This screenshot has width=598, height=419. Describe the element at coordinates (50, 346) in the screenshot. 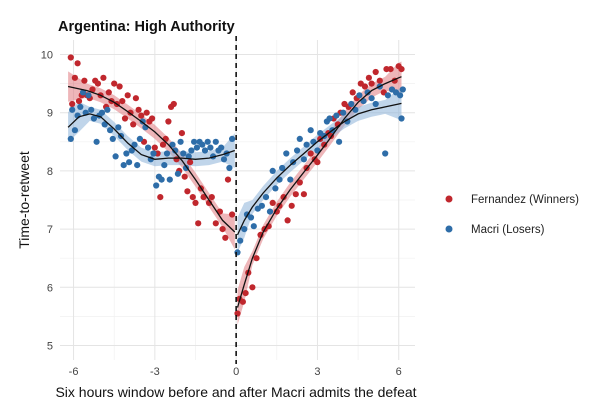

I see `y-tick-label: 5` at that location.